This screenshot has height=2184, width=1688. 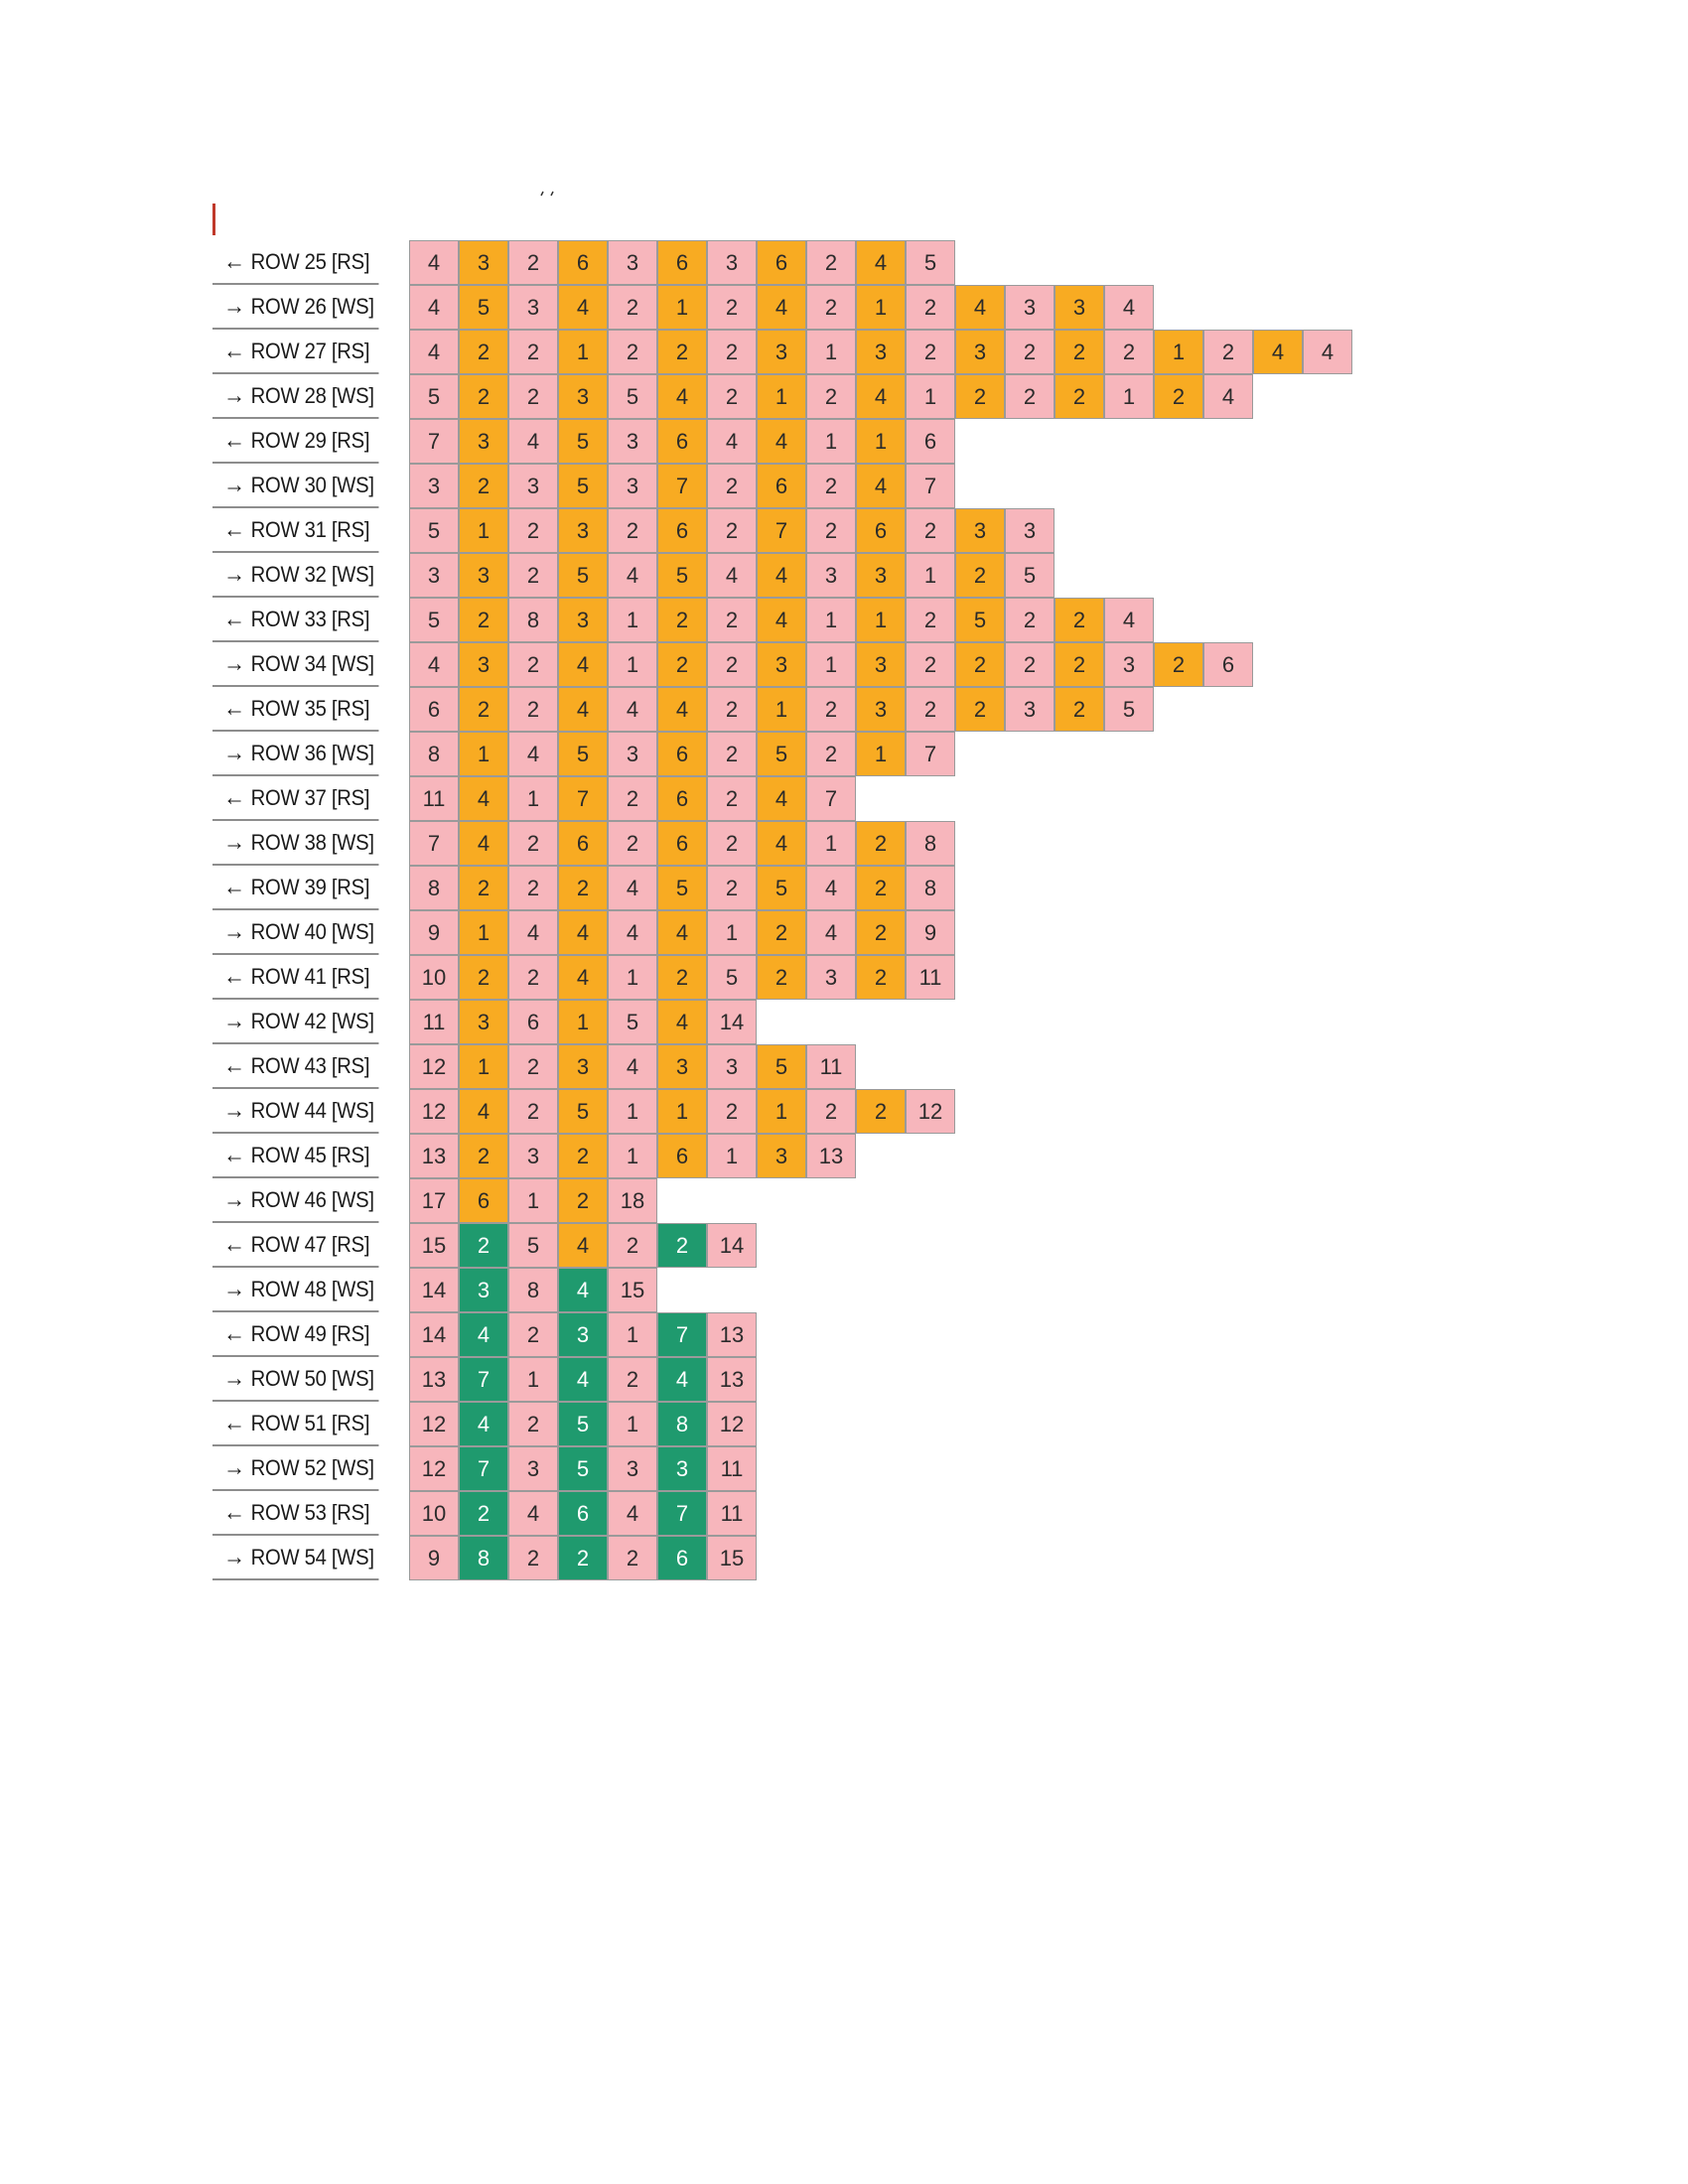 I want to click on row-label: → ROW 46 [WS], so click(x=295, y=1200).